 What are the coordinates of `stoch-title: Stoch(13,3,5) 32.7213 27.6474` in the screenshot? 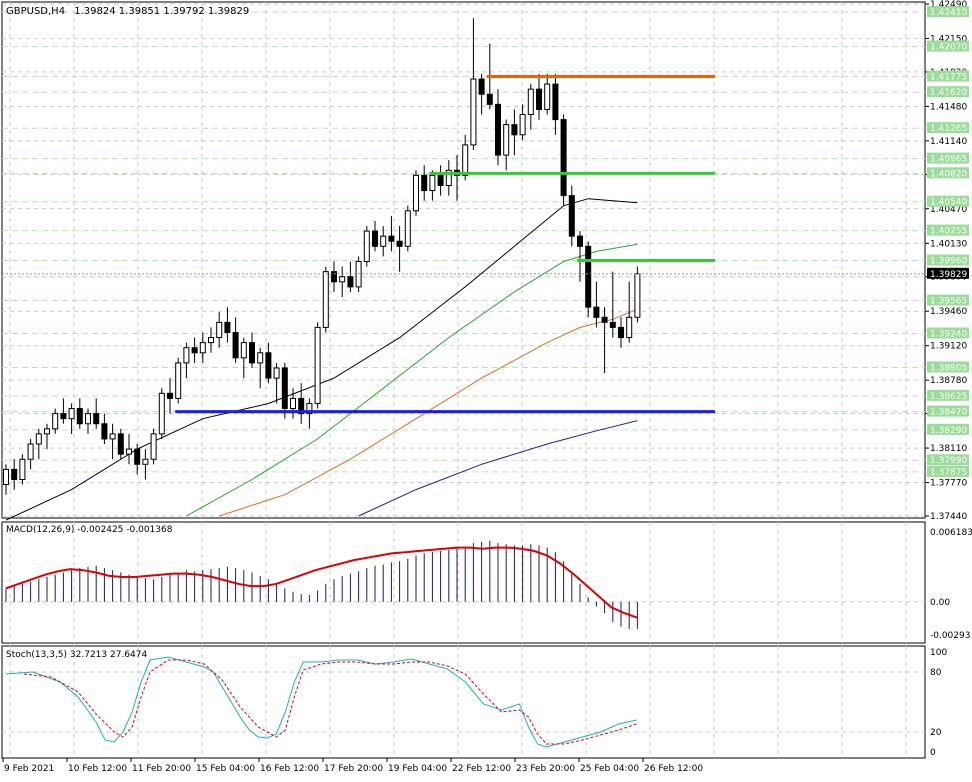 It's located at (76, 655).